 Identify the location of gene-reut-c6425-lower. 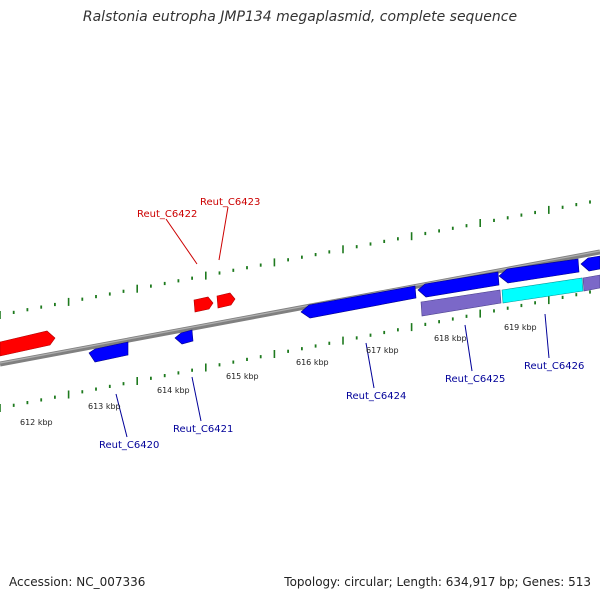
(461, 303).